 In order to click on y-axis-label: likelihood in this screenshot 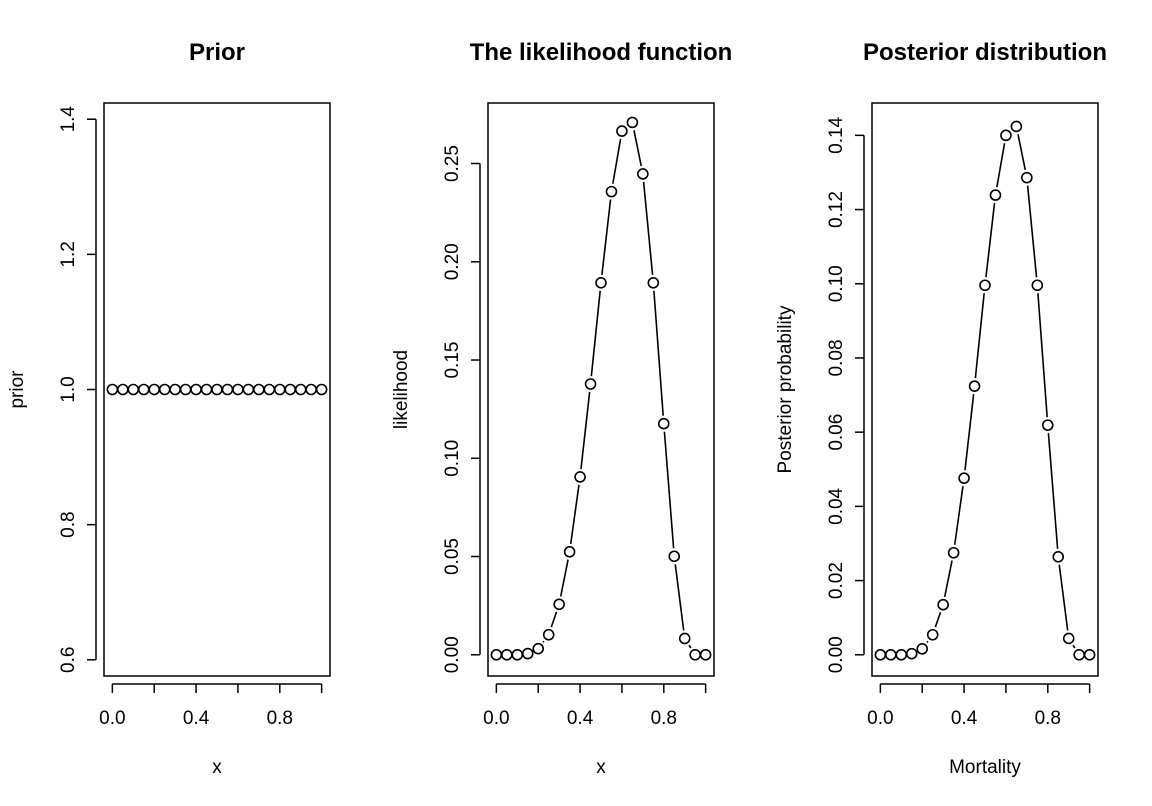, I will do `click(401, 389)`.